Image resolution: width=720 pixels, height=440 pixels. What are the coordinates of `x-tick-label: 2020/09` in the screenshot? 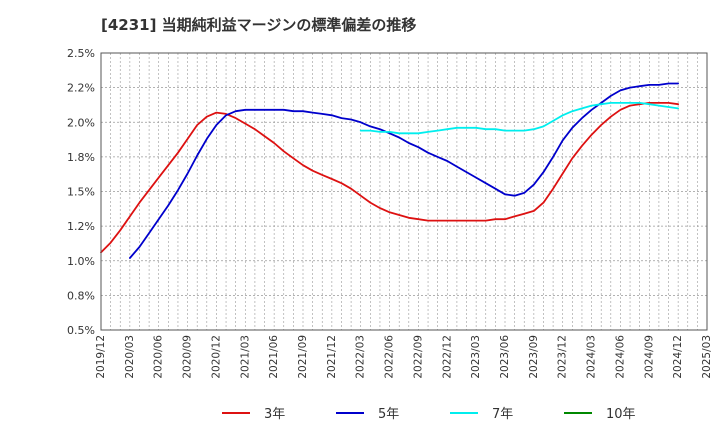 It's located at (188, 357).